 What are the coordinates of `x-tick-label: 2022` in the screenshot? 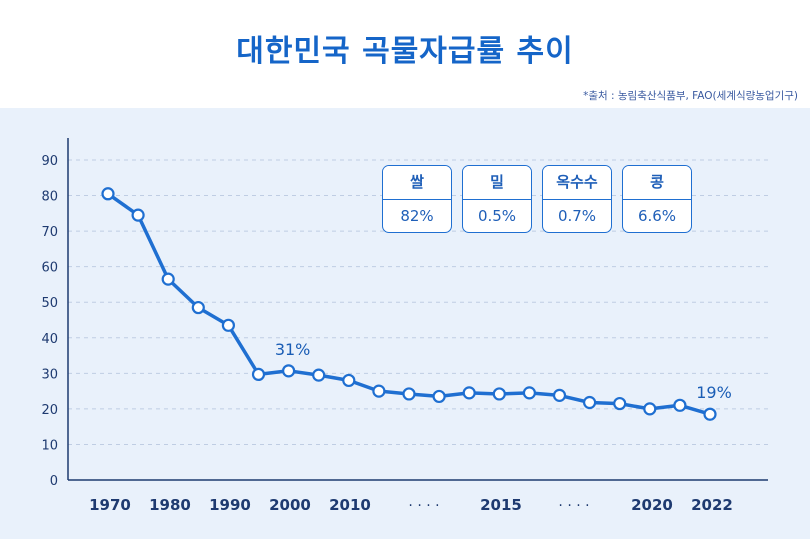 It's located at (712, 505).